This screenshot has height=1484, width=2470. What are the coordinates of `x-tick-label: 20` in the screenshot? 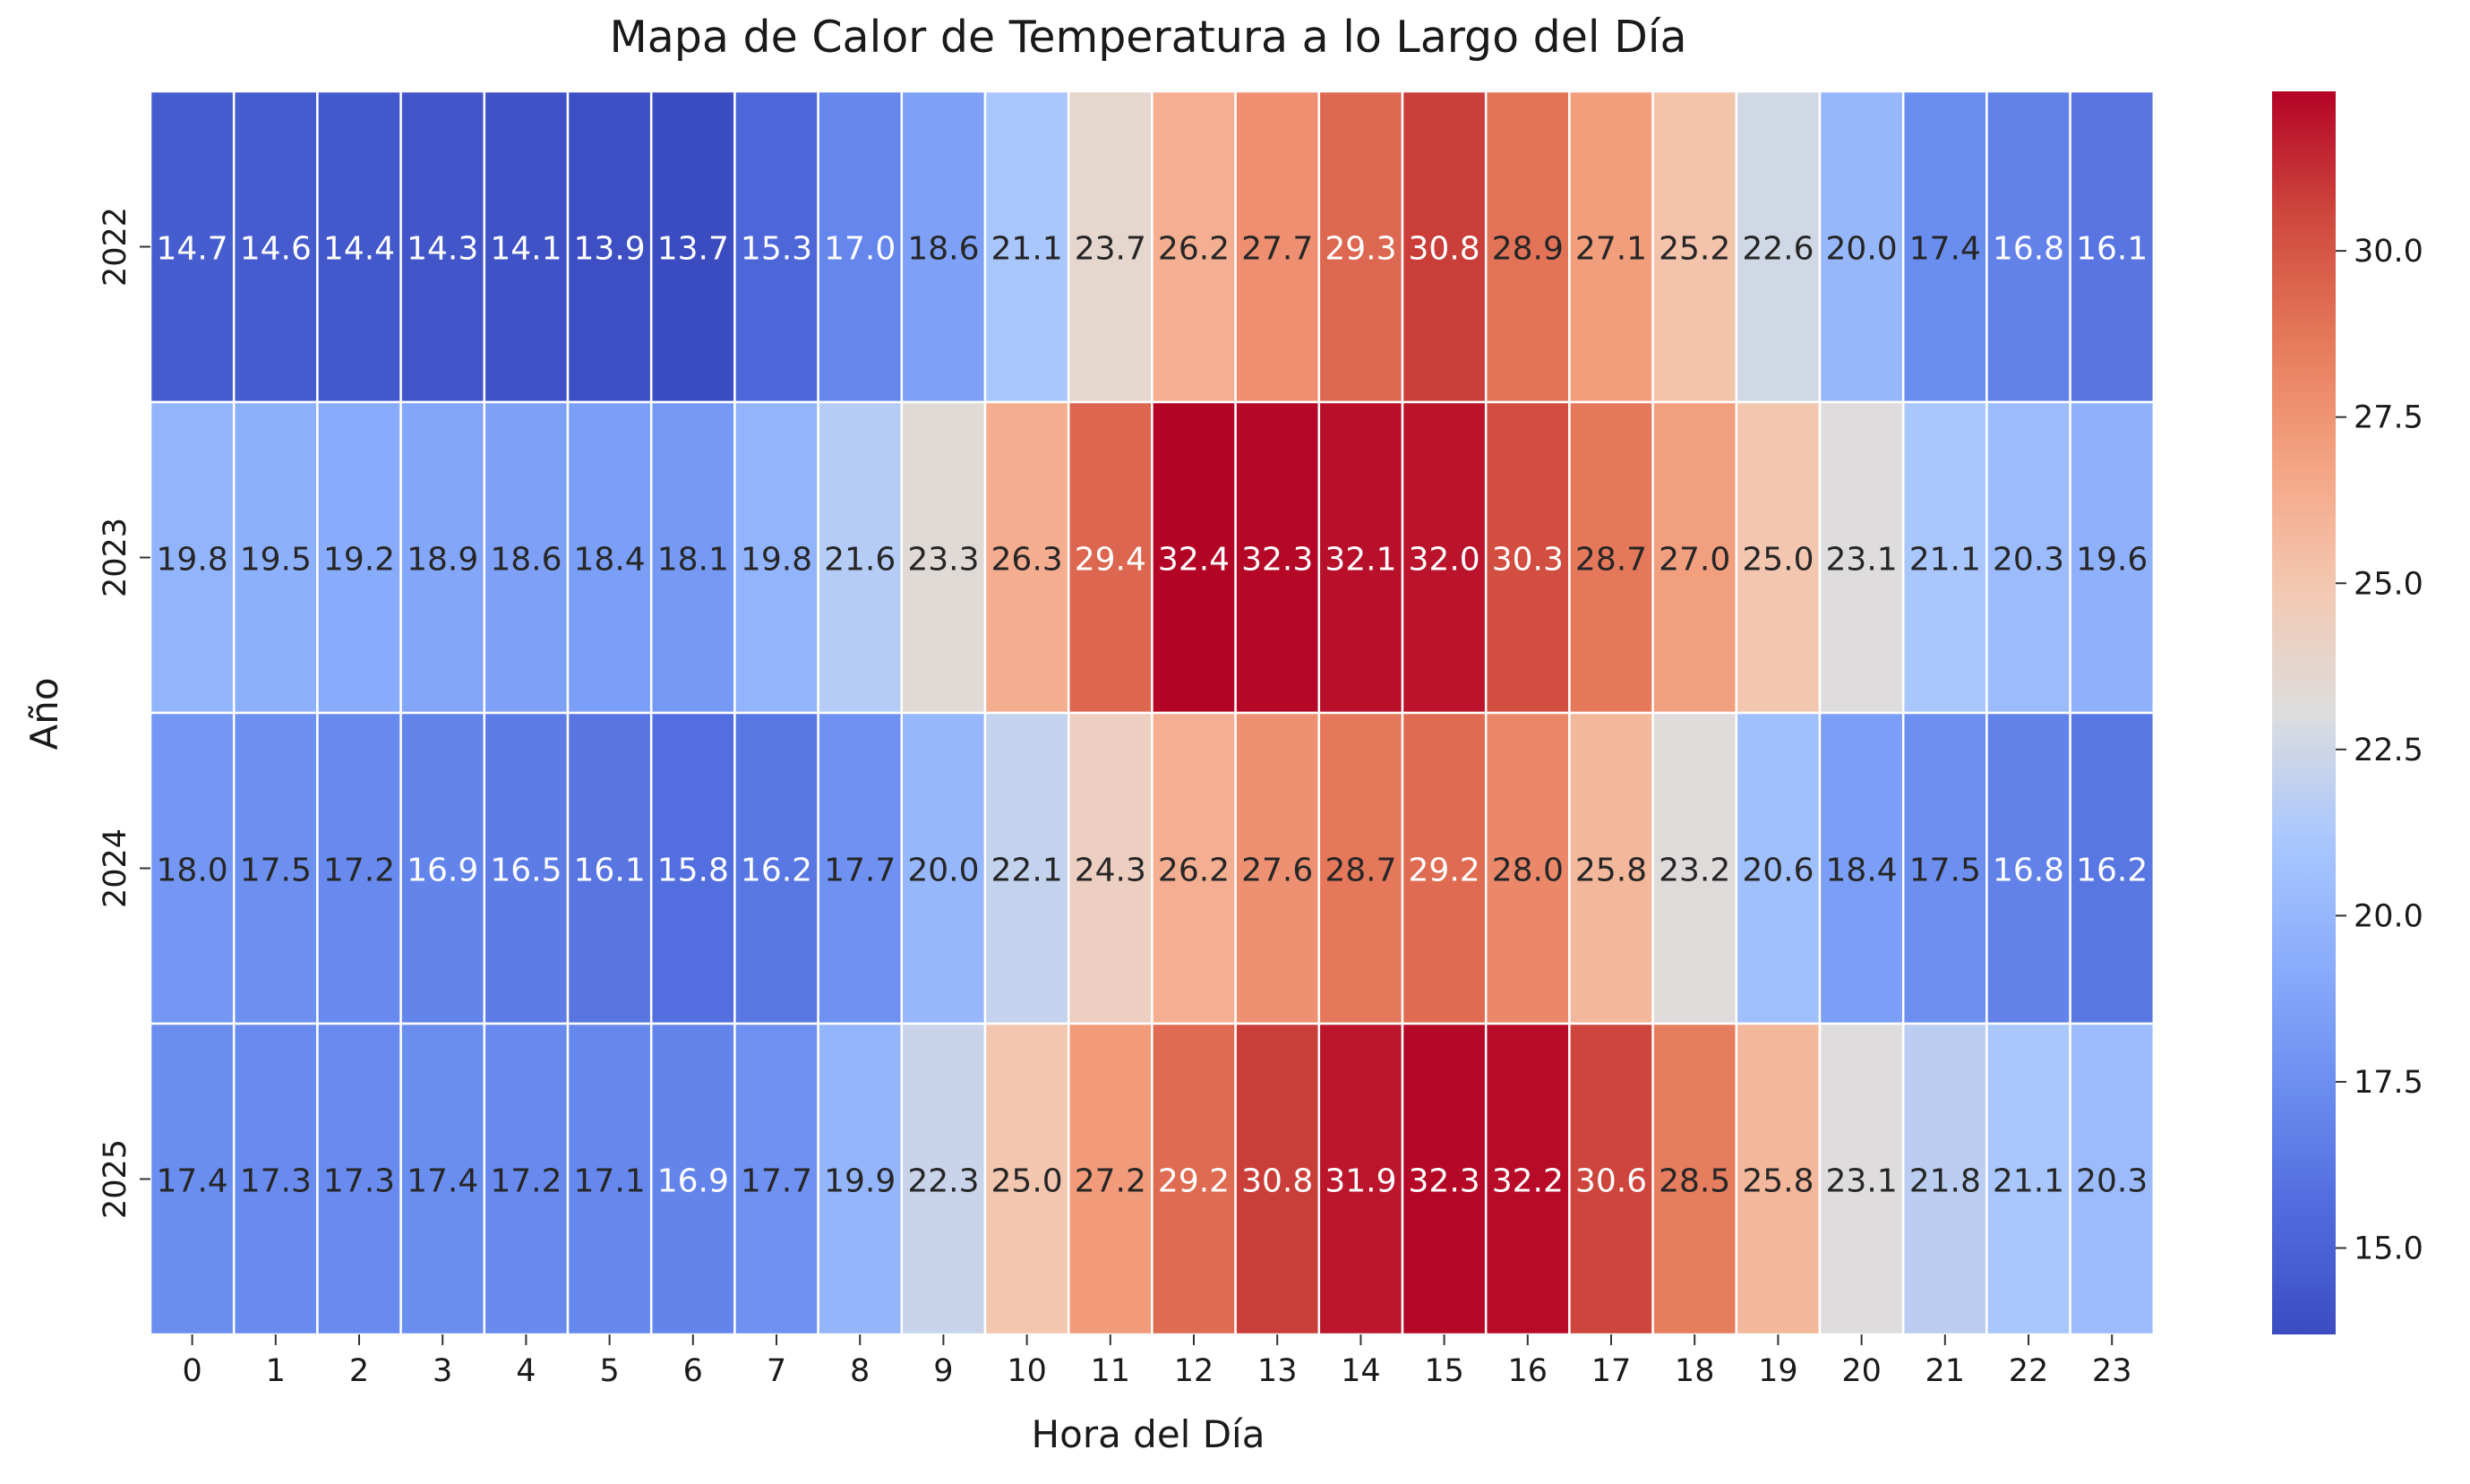 It's located at (1861, 1371).